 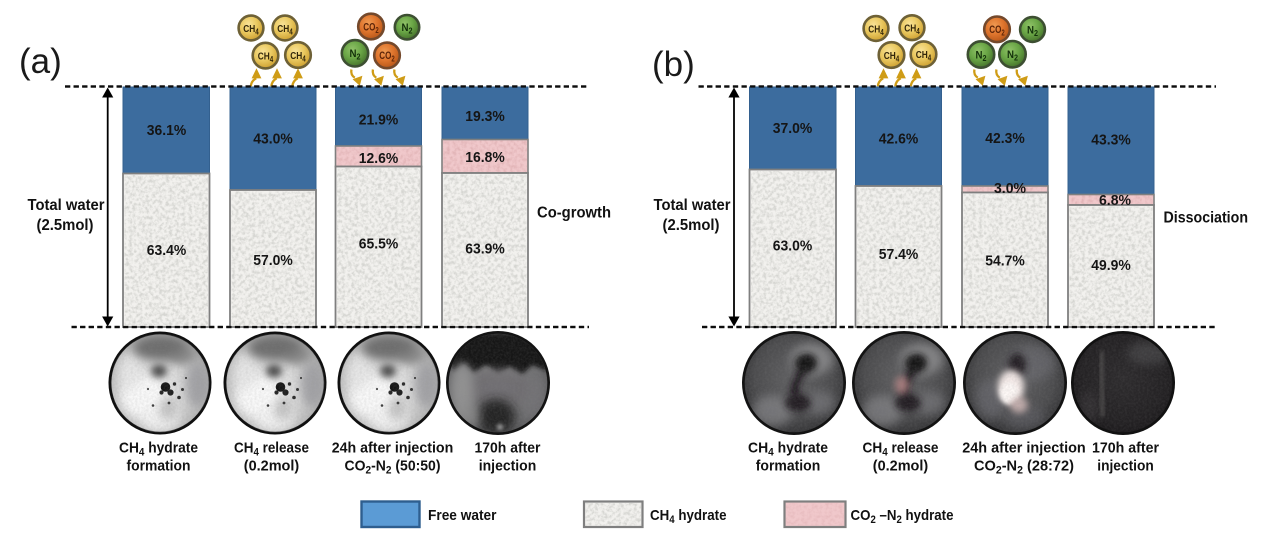 I want to click on svg-text: 42.6%, so click(x=899, y=139).